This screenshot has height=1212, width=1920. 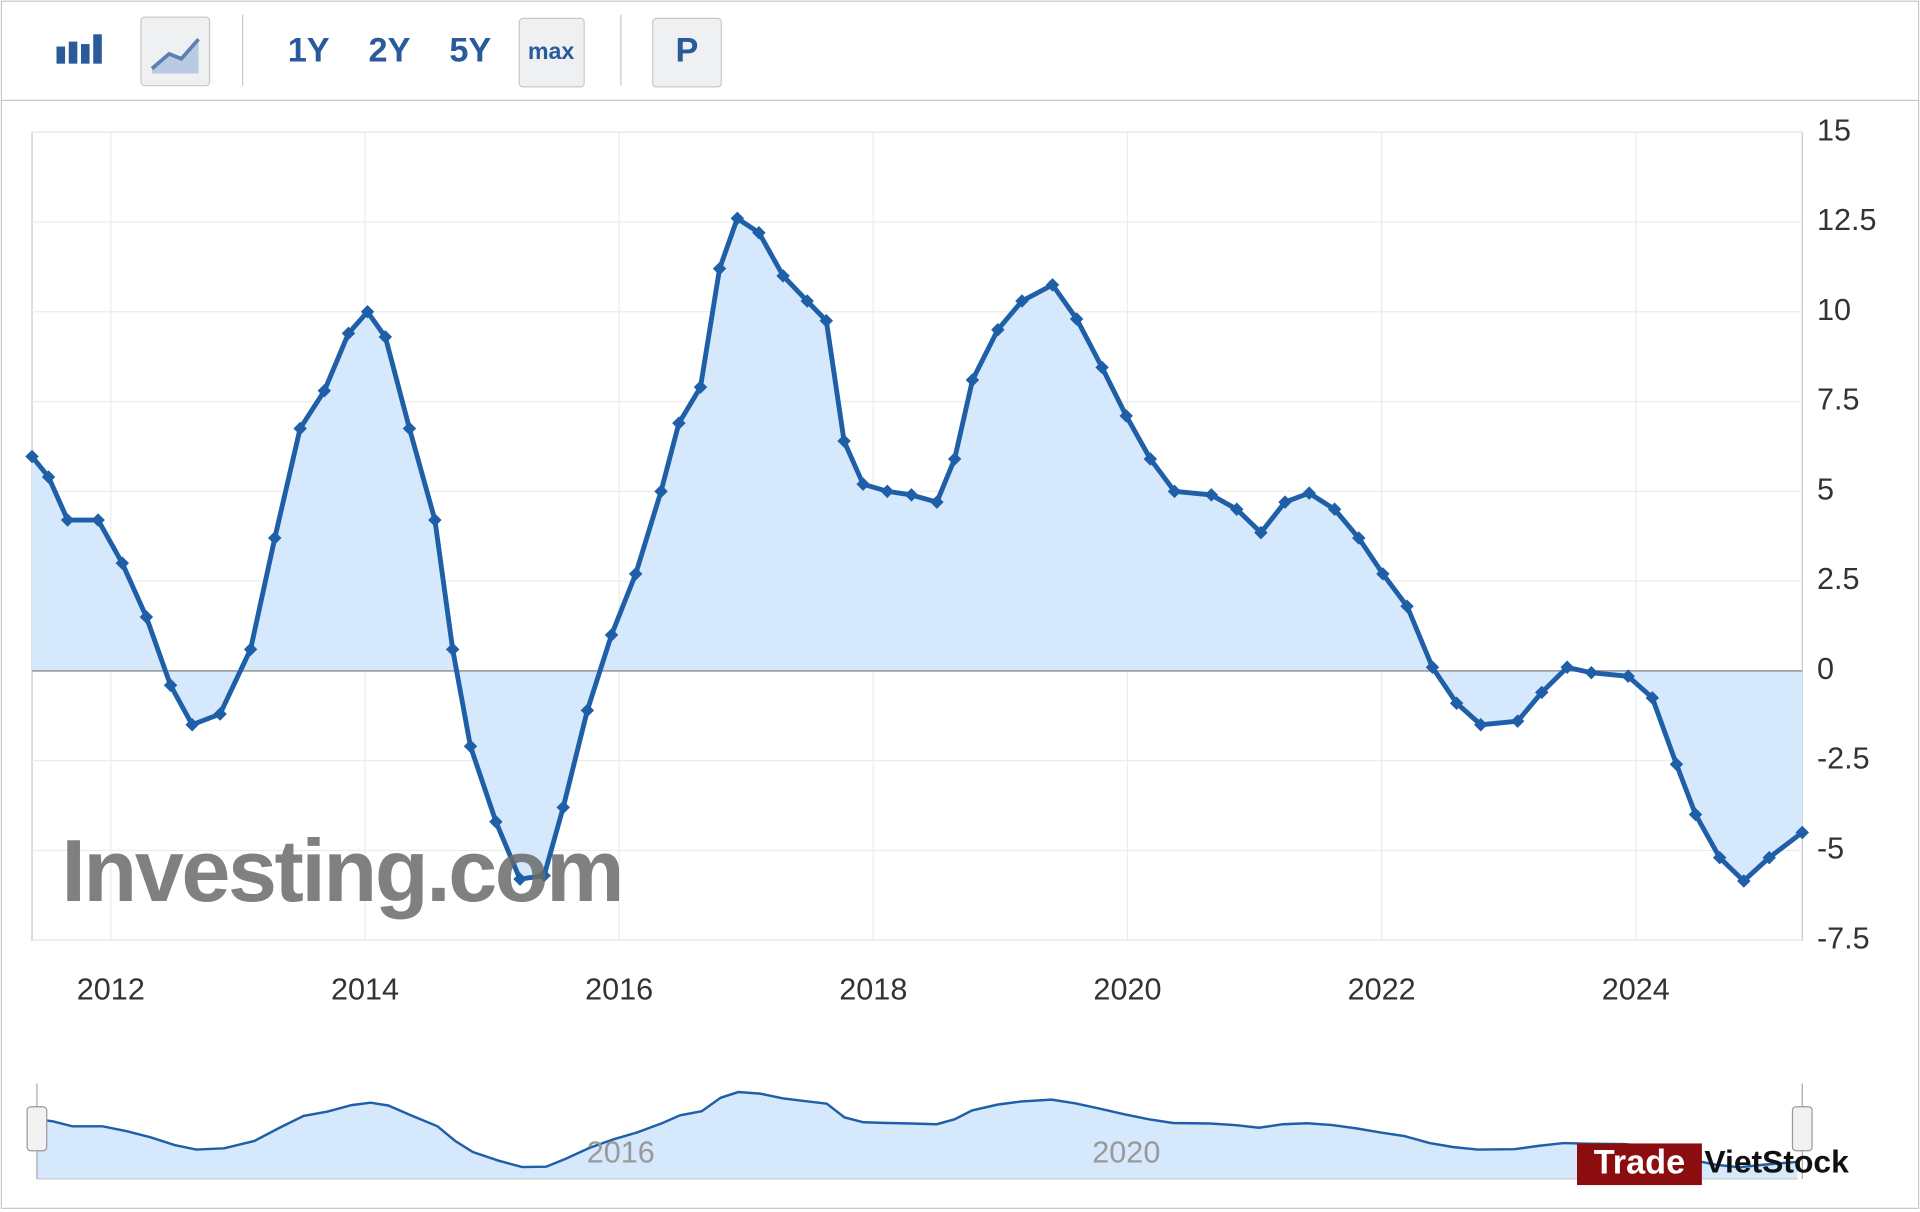 I want to click on range-button: 5Y, so click(x=470, y=51).